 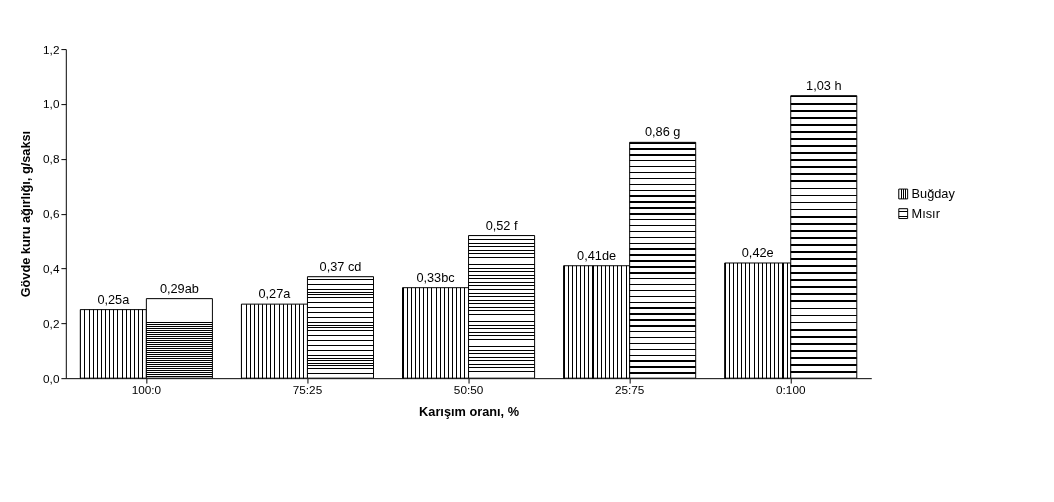 I want to click on data-label: 0,25a, so click(x=114, y=299).